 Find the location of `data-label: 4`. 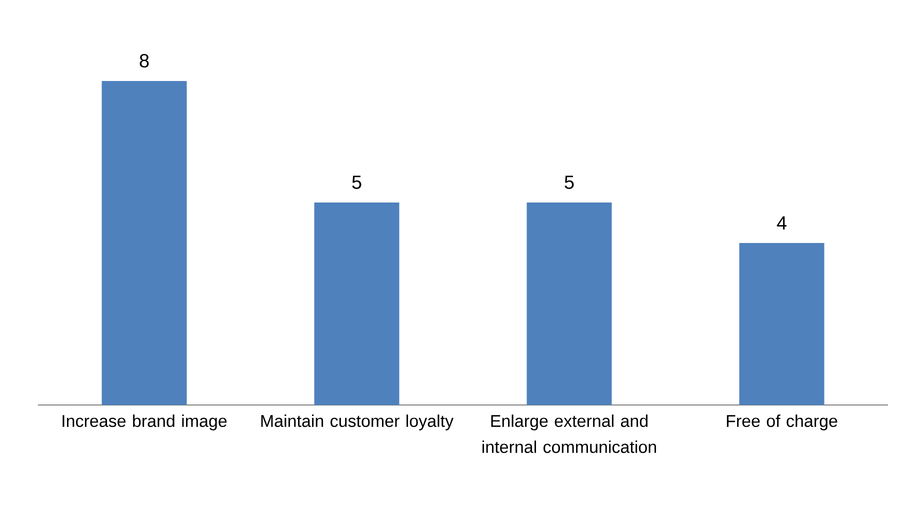

data-label: 4 is located at coordinates (781, 223).